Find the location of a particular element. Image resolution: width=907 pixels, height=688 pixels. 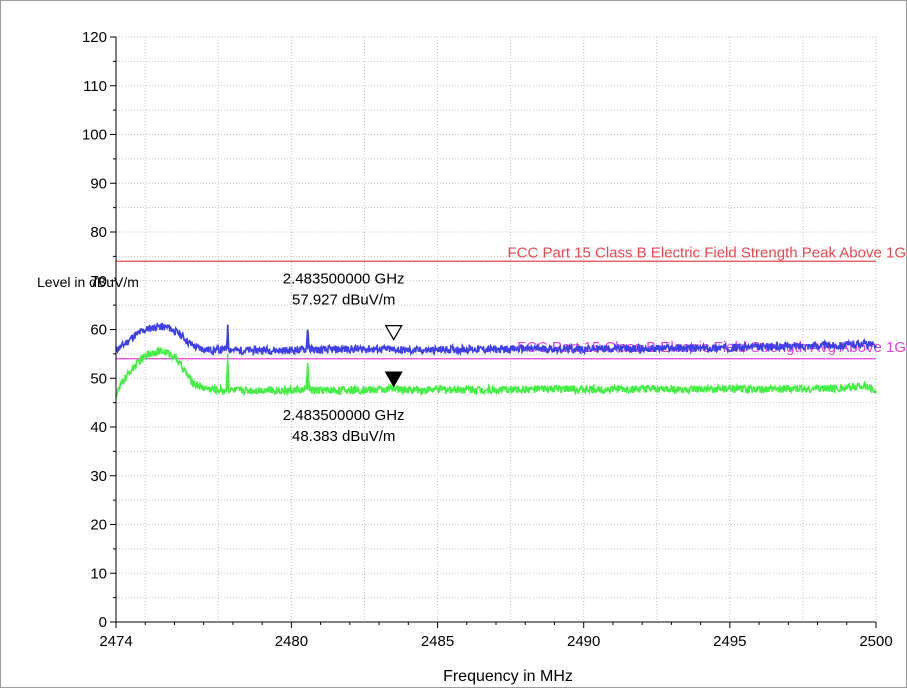

marker-open-triangle is located at coordinates (393, 333).